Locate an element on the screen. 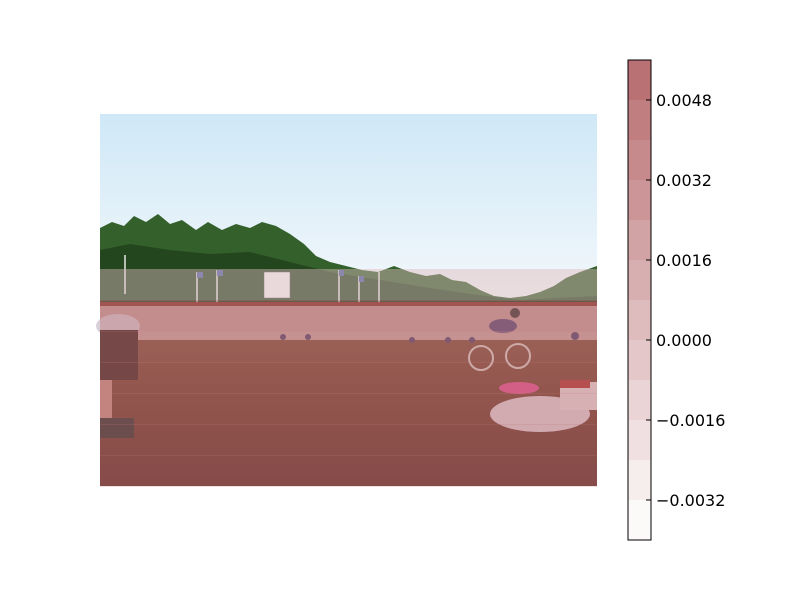 This screenshot has width=800, height=600. flags is located at coordinates (280, 276).